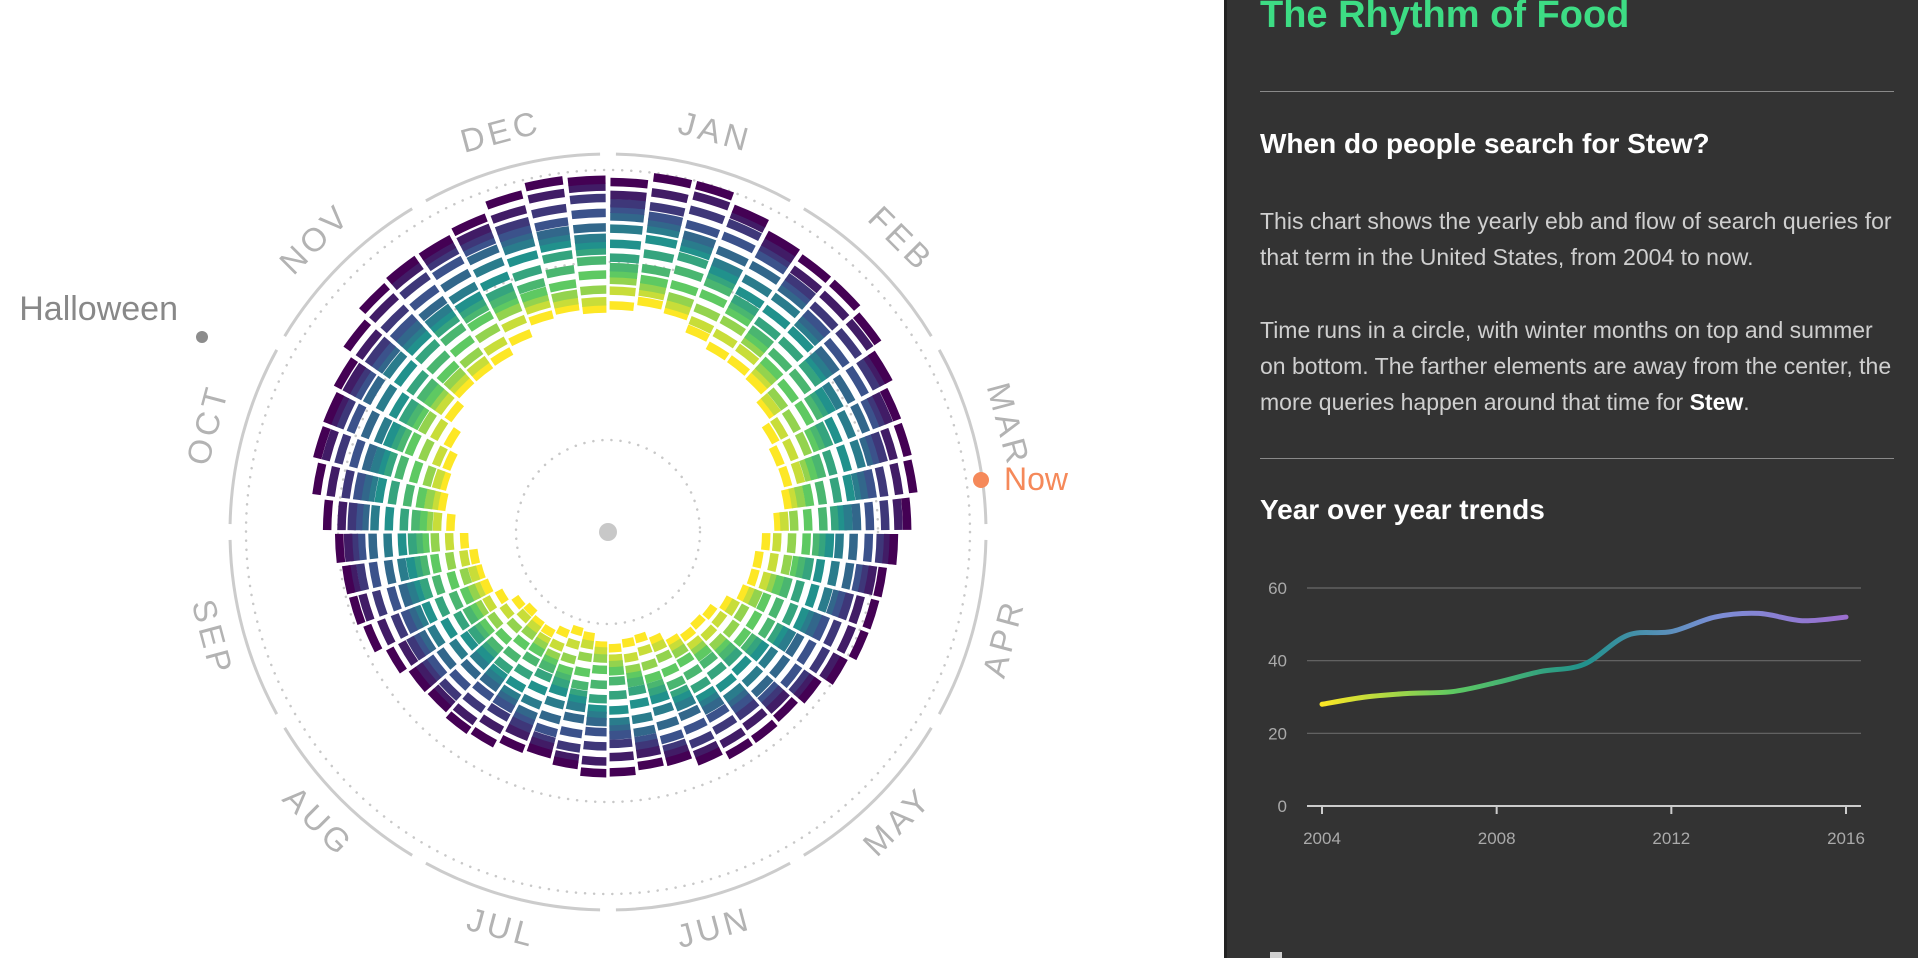 Image resolution: width=1918 pixels, height=958 pixels. I want to click on month-label: SEP, so click(213, 637).